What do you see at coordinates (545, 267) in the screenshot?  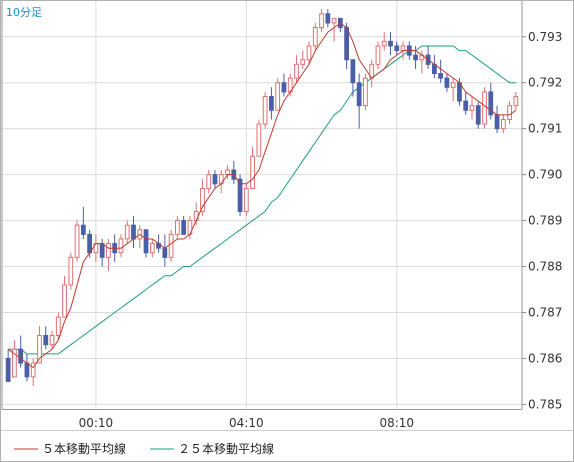 I see `y-tick-label: 0.788` at bounding box center [545, 267].